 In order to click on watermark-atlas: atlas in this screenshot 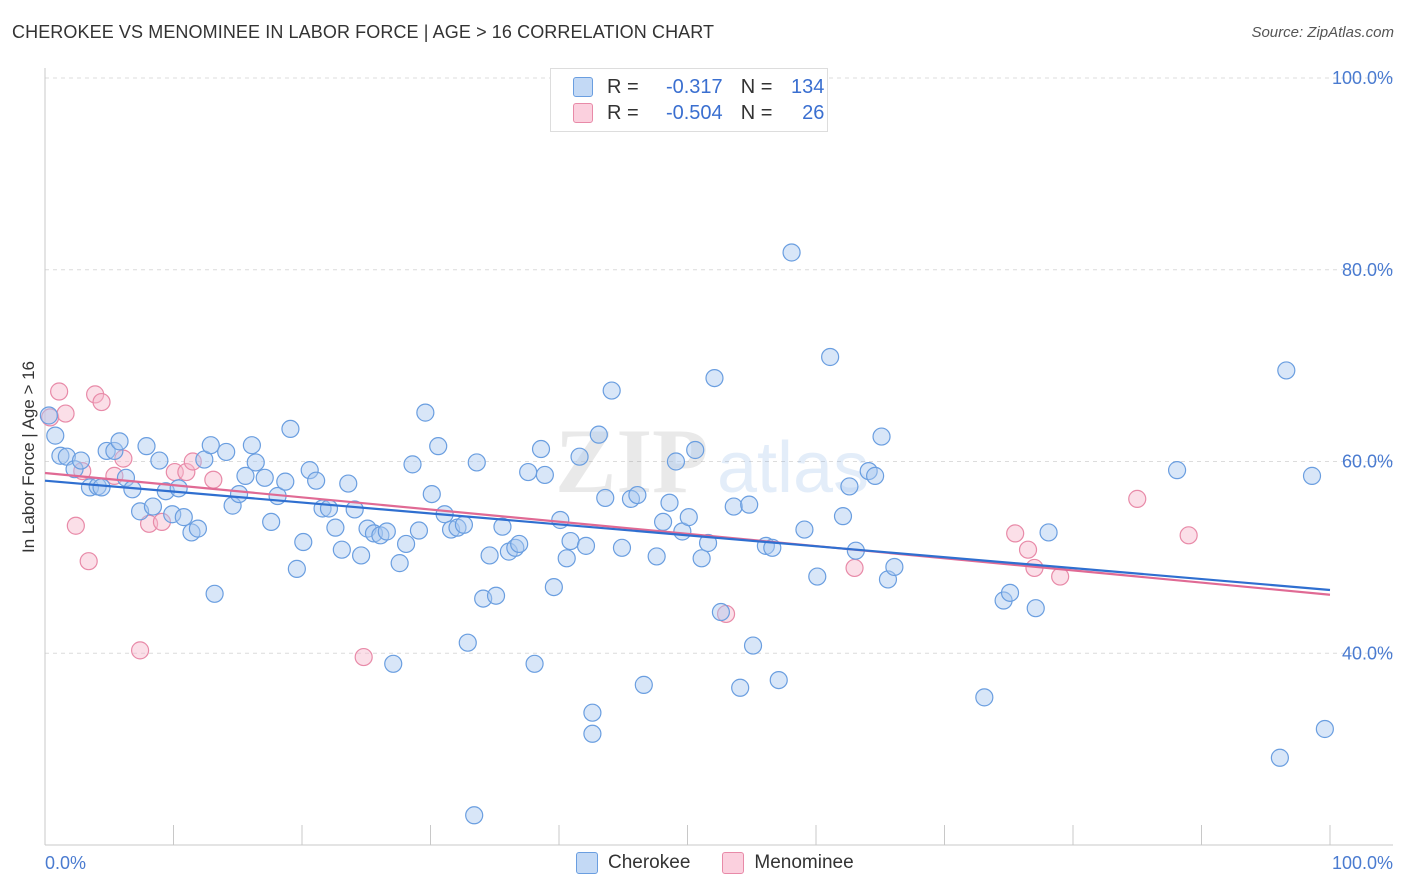, I will do `click(793, 468)`.